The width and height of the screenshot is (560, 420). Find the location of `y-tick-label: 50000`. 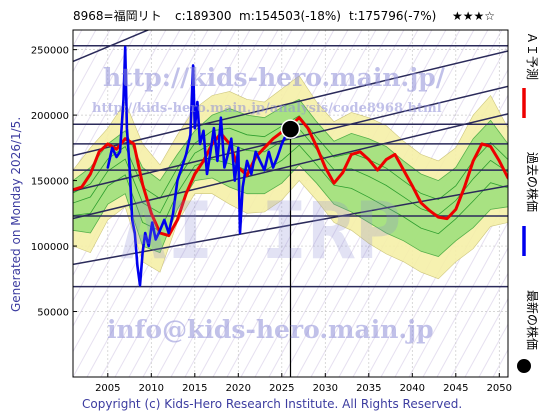

y-tick-label: 50000 is located at coordinates (53, 313).